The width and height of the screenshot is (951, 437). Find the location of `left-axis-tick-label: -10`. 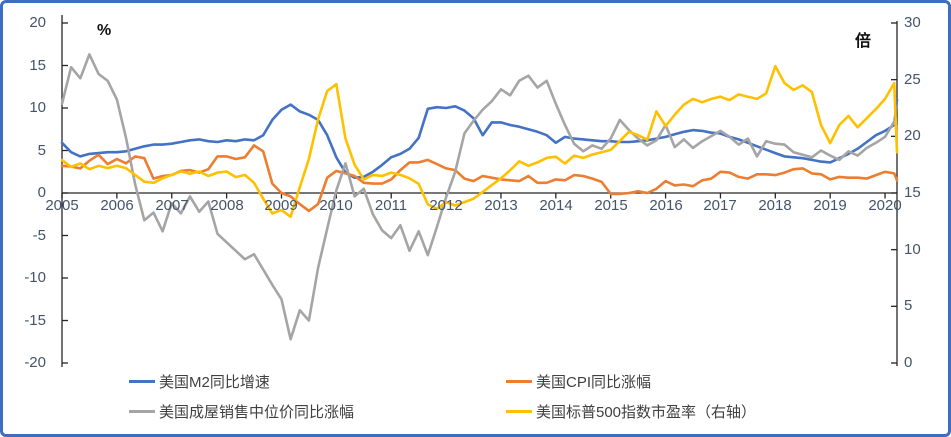

left-axis-tick-label: -10 is located at coordinates (35, 277).